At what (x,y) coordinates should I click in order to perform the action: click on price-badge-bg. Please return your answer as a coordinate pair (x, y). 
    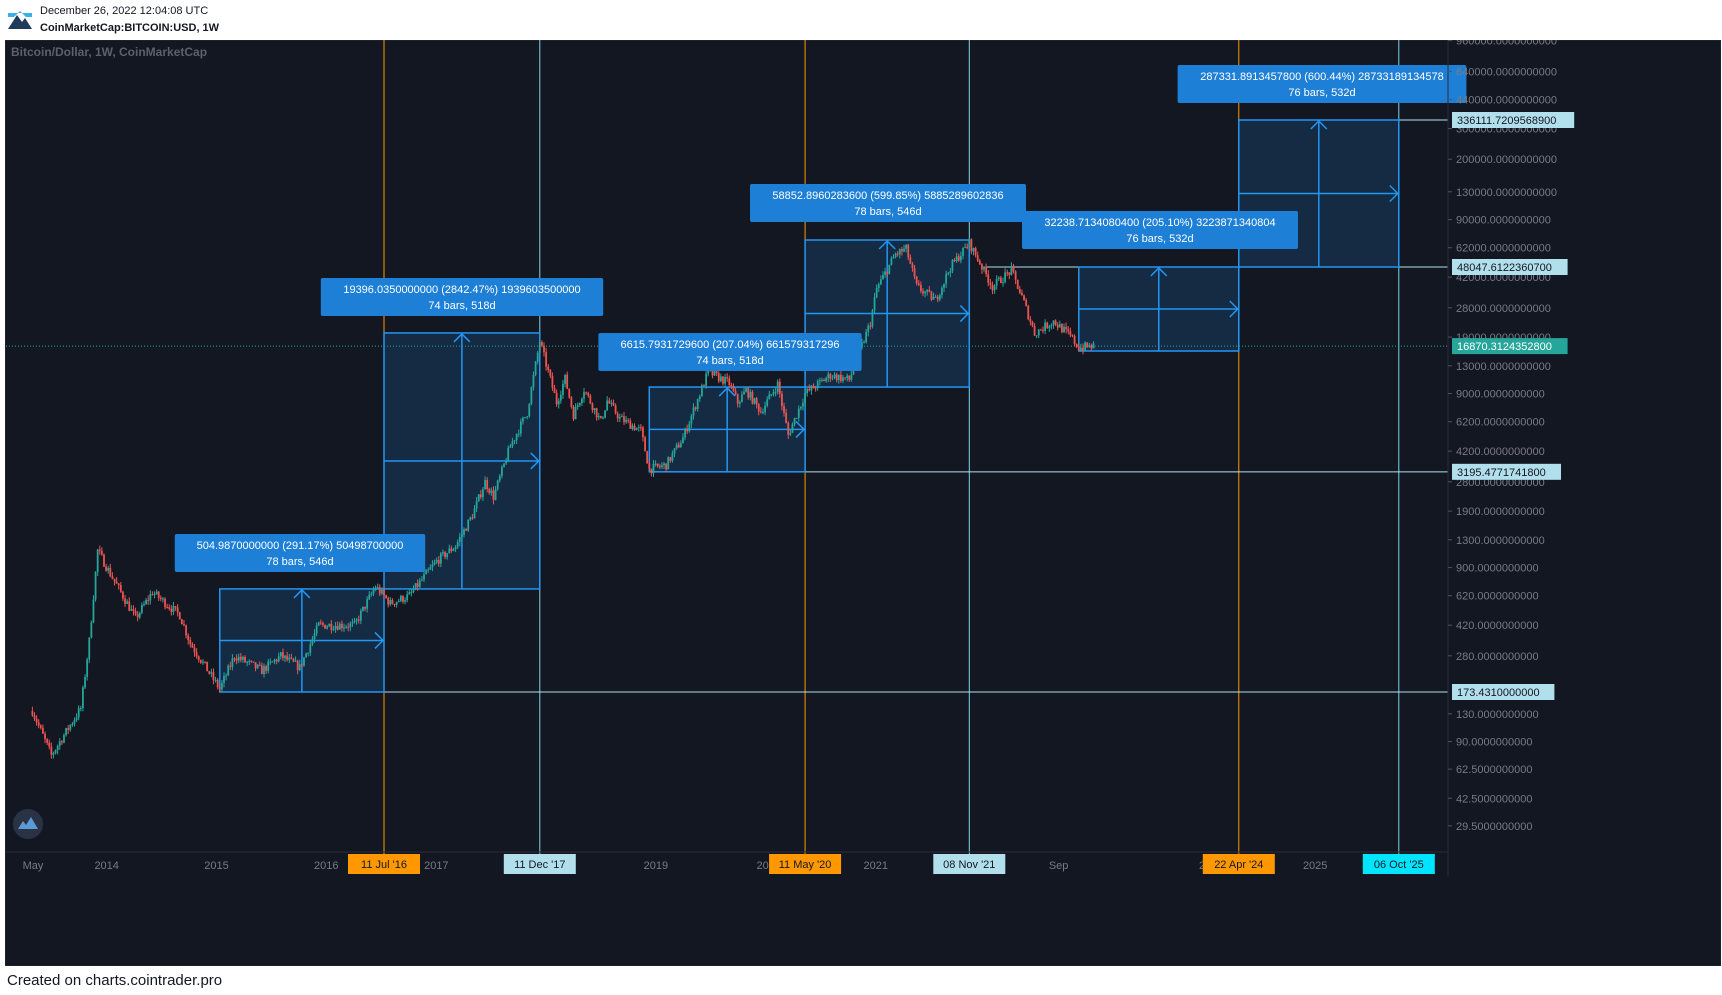
    Looking at the image, I should click on (1503, 692).